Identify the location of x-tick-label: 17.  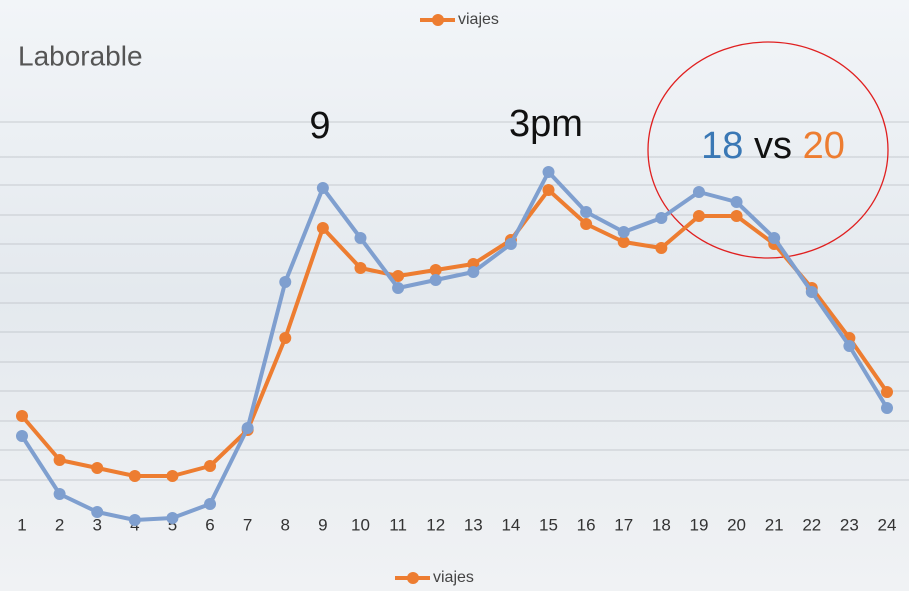
(623, 524).